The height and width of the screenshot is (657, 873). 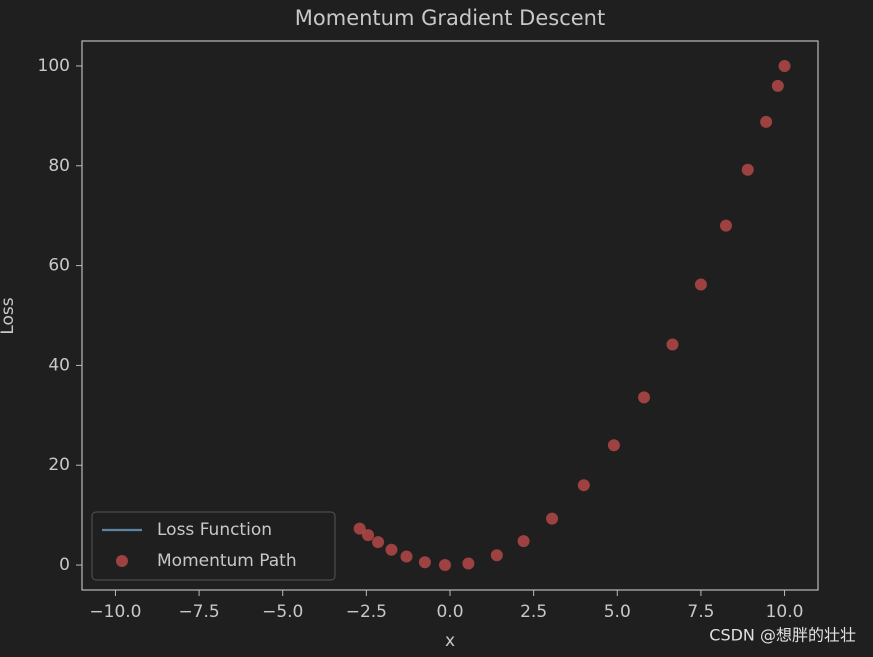 I want to click on y-tick-label: 40, so click(x=59, y=365).